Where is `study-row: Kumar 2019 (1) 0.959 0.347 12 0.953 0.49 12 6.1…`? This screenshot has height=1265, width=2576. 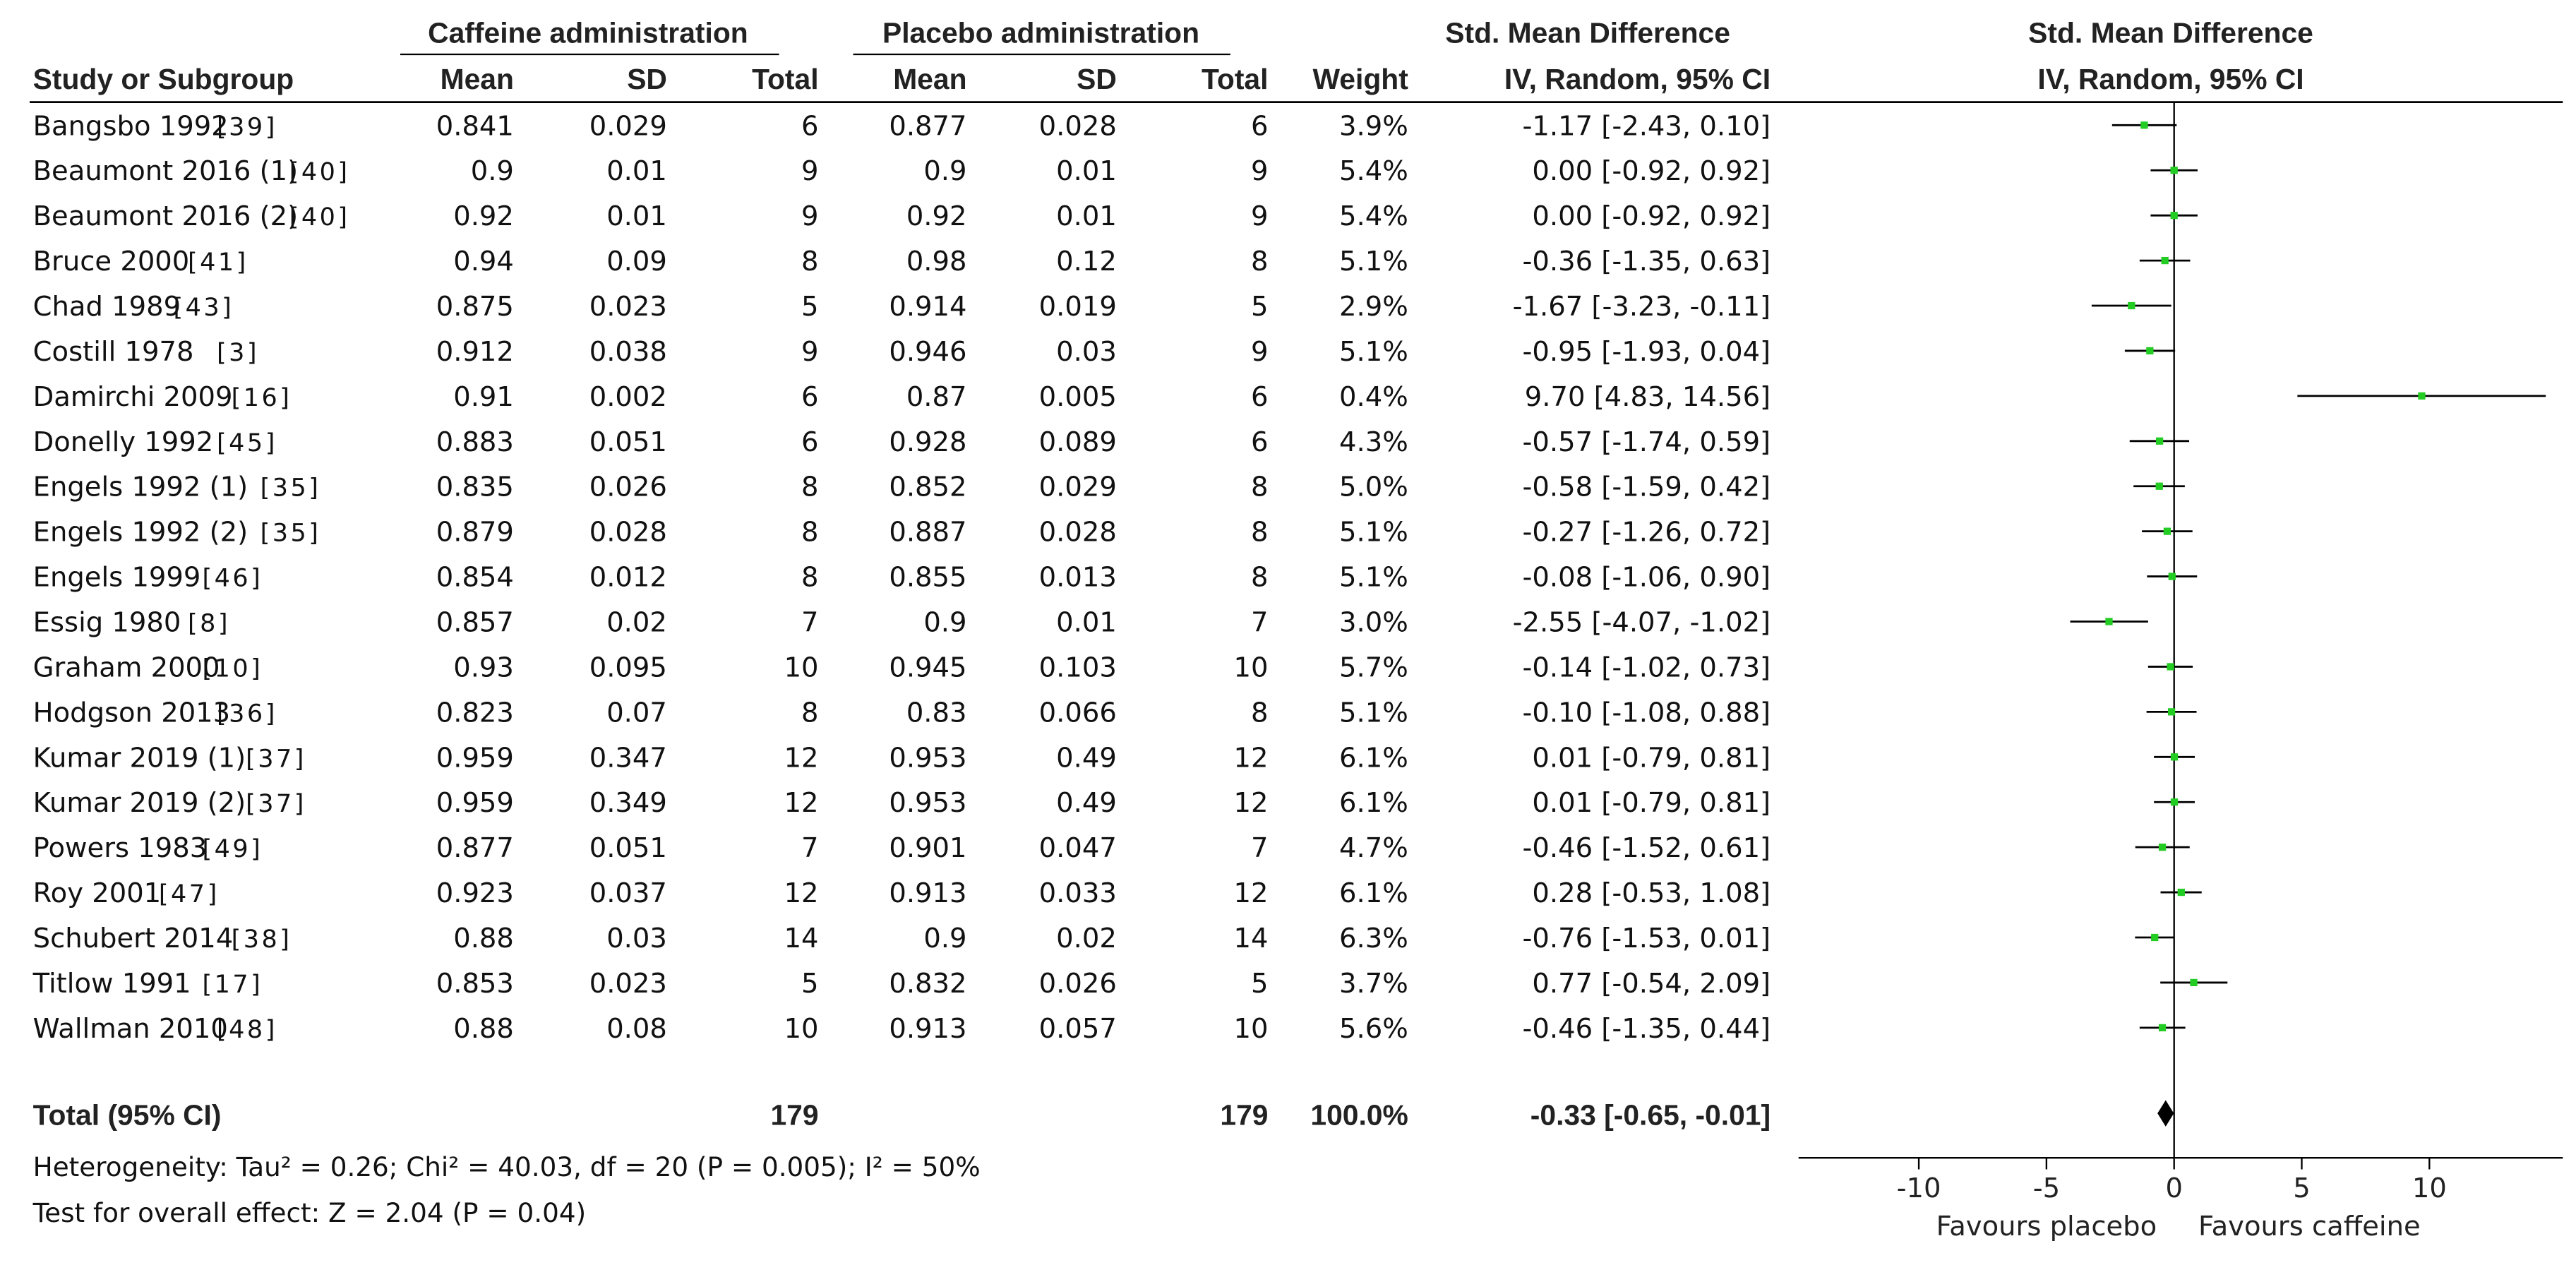 study-row: Kumar 2019 (1) 0.959 0.347 12 0.953 0.49 12 6.1… is located at coordinates (902, 758).